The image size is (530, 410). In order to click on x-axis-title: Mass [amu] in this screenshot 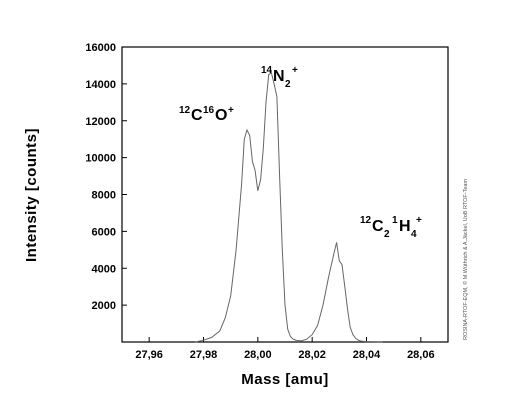, I will do `click(285, 379)`.